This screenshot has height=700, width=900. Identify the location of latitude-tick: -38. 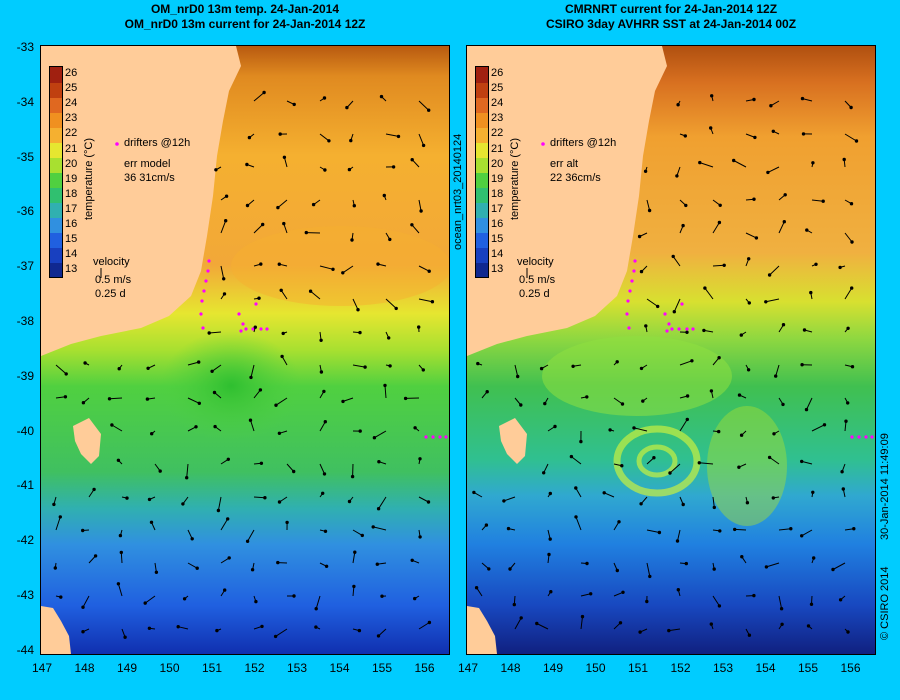
(25, 321).